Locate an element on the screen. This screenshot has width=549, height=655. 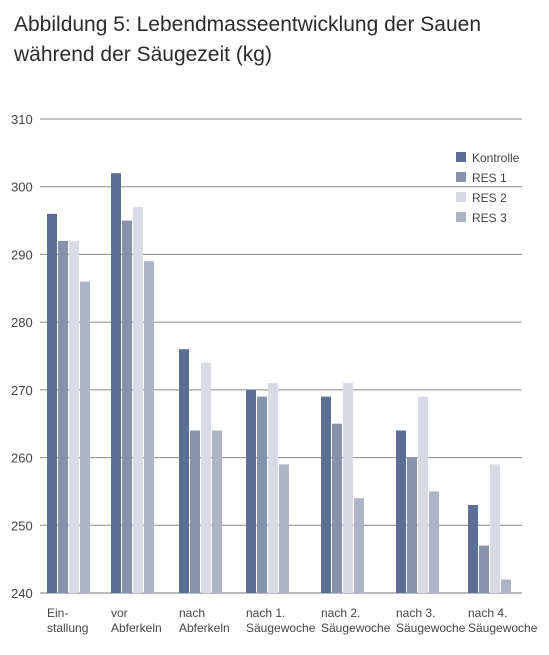
x-category-label: stallung is located at coordinates (67, 628).